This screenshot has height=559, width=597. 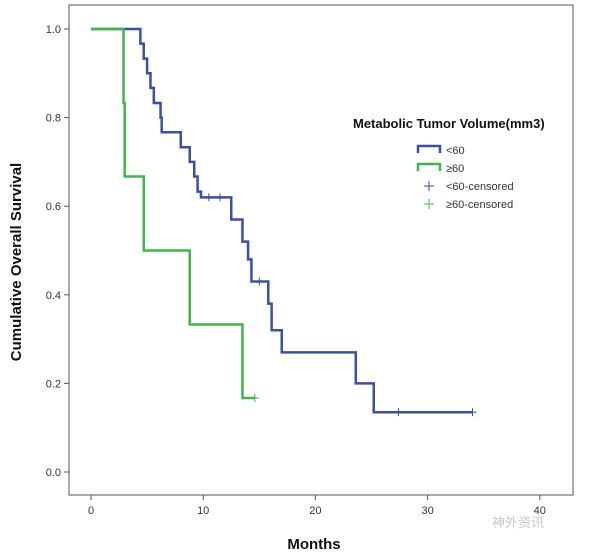 I want to click on y-tick-label: 0.0, so click(x=53, y=473).